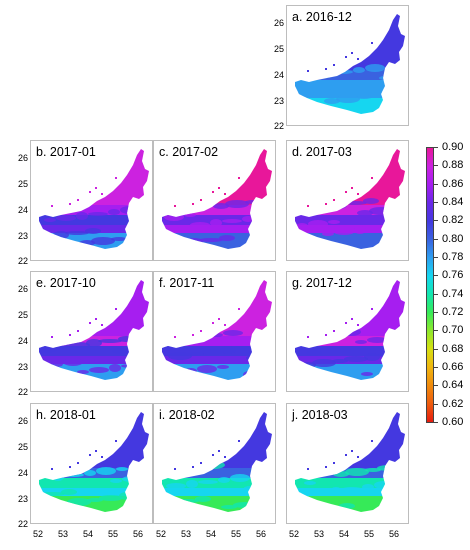  Describe the element at coordinates (453, 238) in the screenshot. I see `colorbar-label: 0.80` at that location.